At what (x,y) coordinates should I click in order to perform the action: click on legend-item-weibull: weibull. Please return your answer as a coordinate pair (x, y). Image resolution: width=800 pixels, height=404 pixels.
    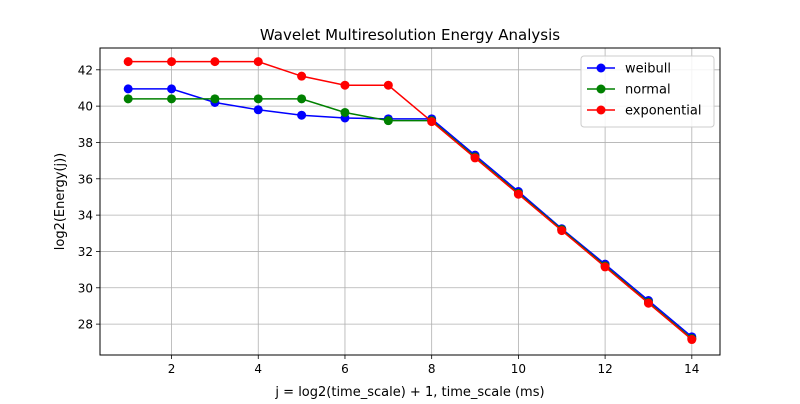
    Looking at the image, I should click on (629, 69).